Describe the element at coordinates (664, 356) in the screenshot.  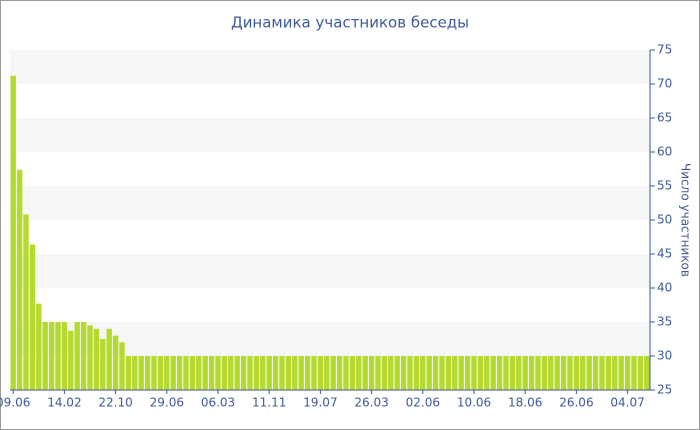
I see `y-tick-label: 30` at that location.